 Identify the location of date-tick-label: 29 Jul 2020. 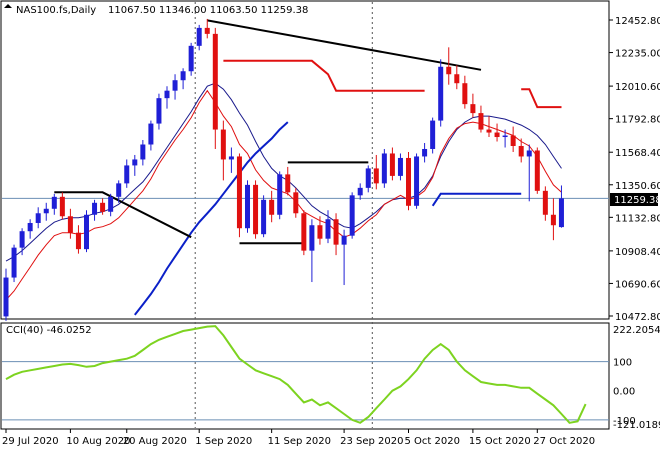
(30, 441).